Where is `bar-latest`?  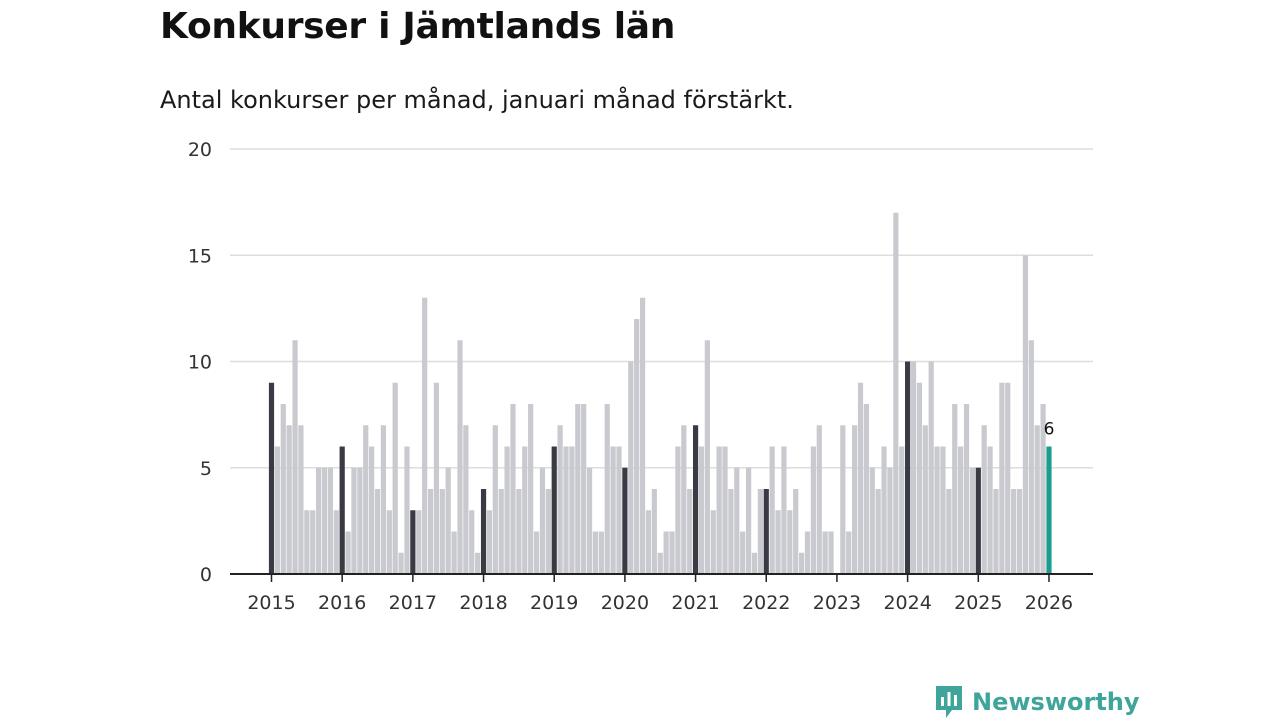
bar-latest is located at coordinates (1049, 510).